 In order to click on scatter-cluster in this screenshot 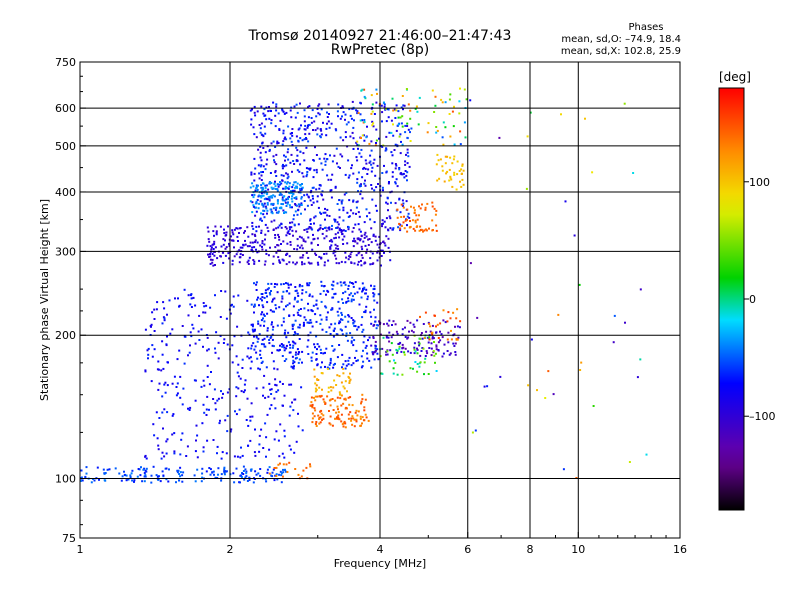, I will do `click(276, 198)`.